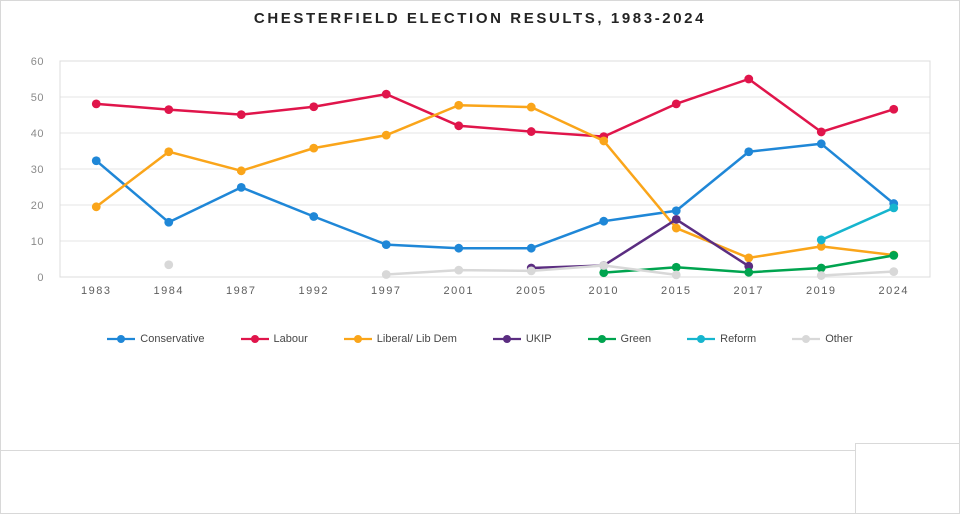 The width and height of the screenshot is (960, 514). I want to click on x-tick-label-2010: 2010, so click(604, 291).